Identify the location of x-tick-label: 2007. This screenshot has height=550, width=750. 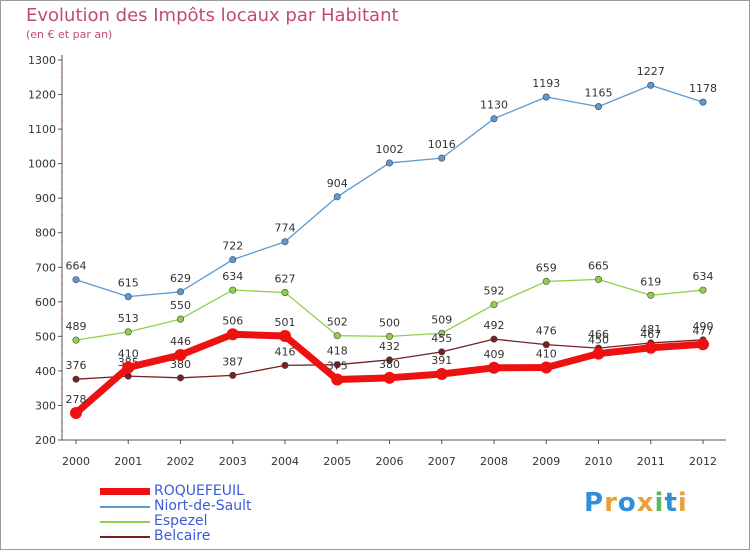
(442, 461).